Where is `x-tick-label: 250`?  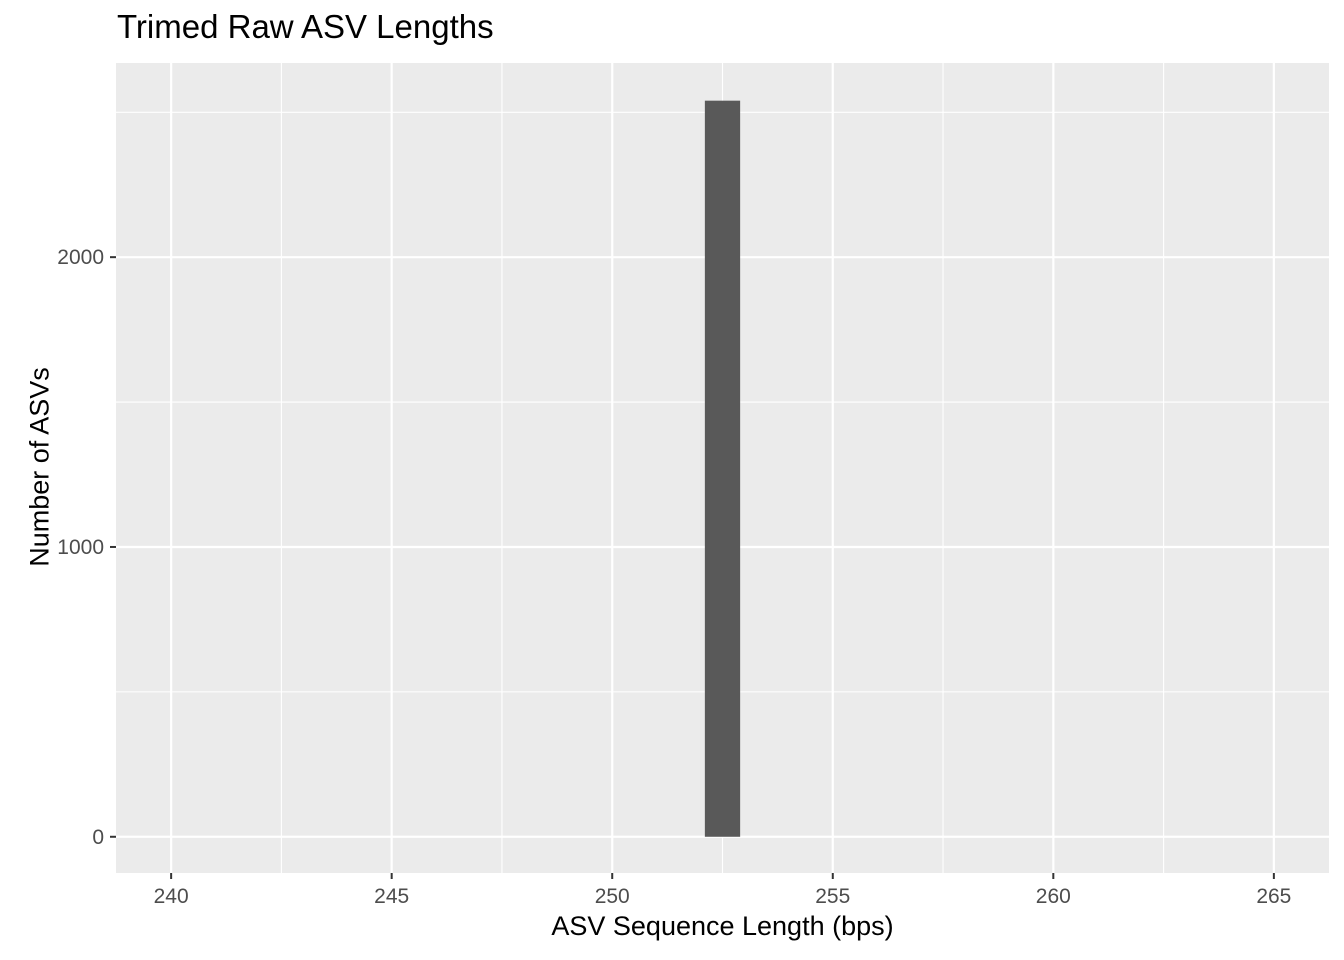
x-tick-label: 250 is located at coordinates (612, 896).